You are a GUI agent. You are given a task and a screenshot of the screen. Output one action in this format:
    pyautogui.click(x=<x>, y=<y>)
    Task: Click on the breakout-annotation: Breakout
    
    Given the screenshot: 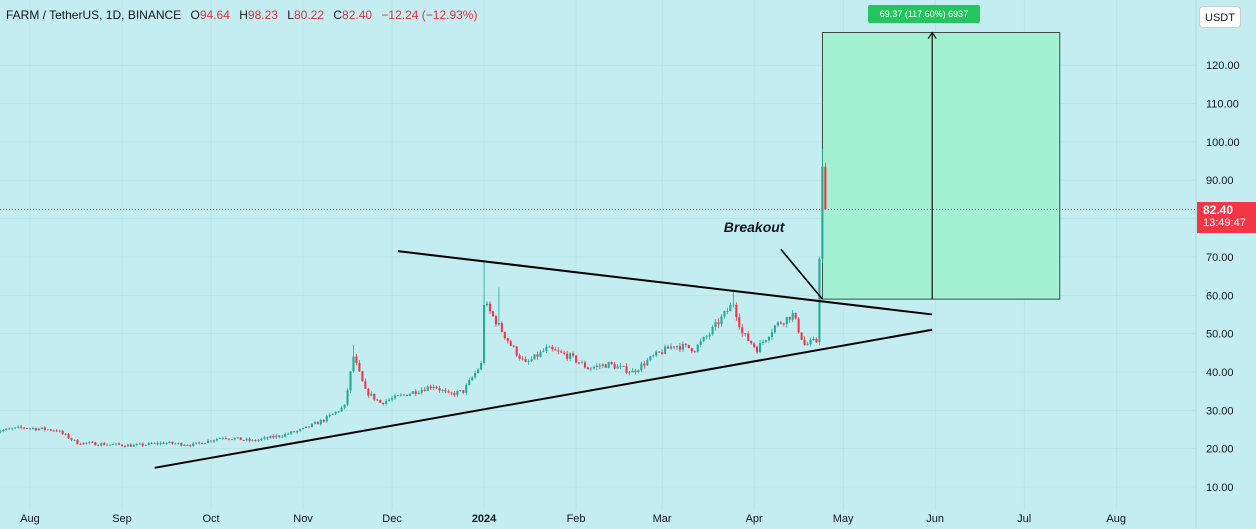 What is the action you would take?
    pyautogui.click(x=755, y=227)
    